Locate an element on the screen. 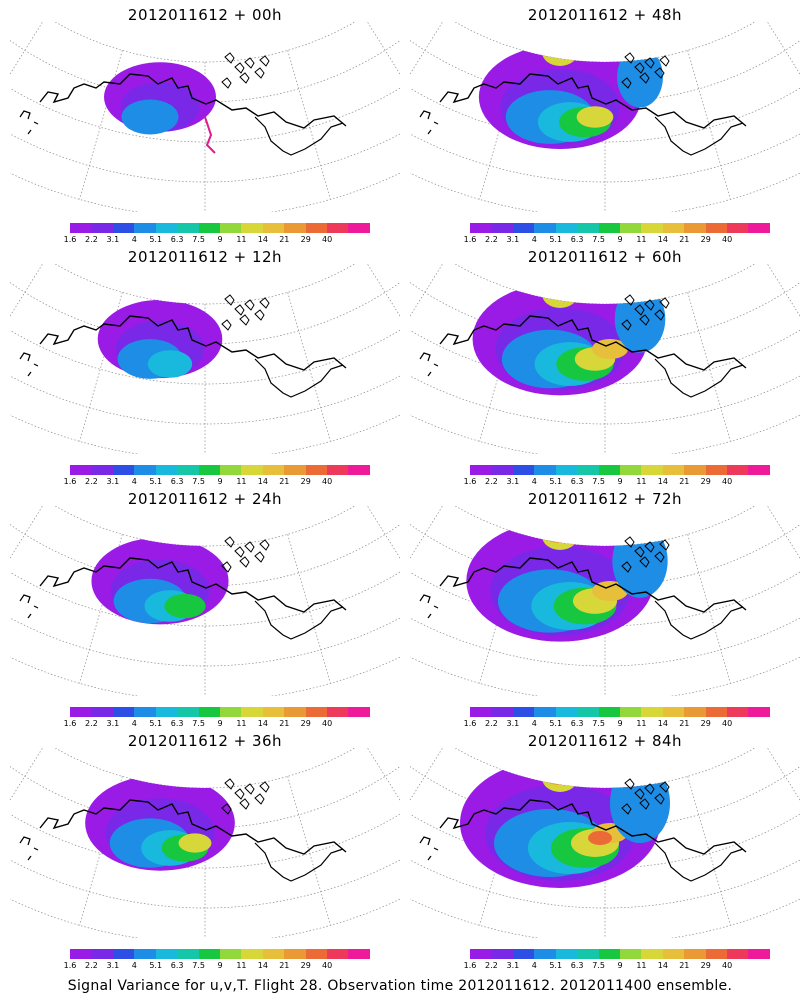 Image resolution: width=800 pixels, height=1000 pixels. colorbar-tick-label: 11 is located at coordinates (241, 239).